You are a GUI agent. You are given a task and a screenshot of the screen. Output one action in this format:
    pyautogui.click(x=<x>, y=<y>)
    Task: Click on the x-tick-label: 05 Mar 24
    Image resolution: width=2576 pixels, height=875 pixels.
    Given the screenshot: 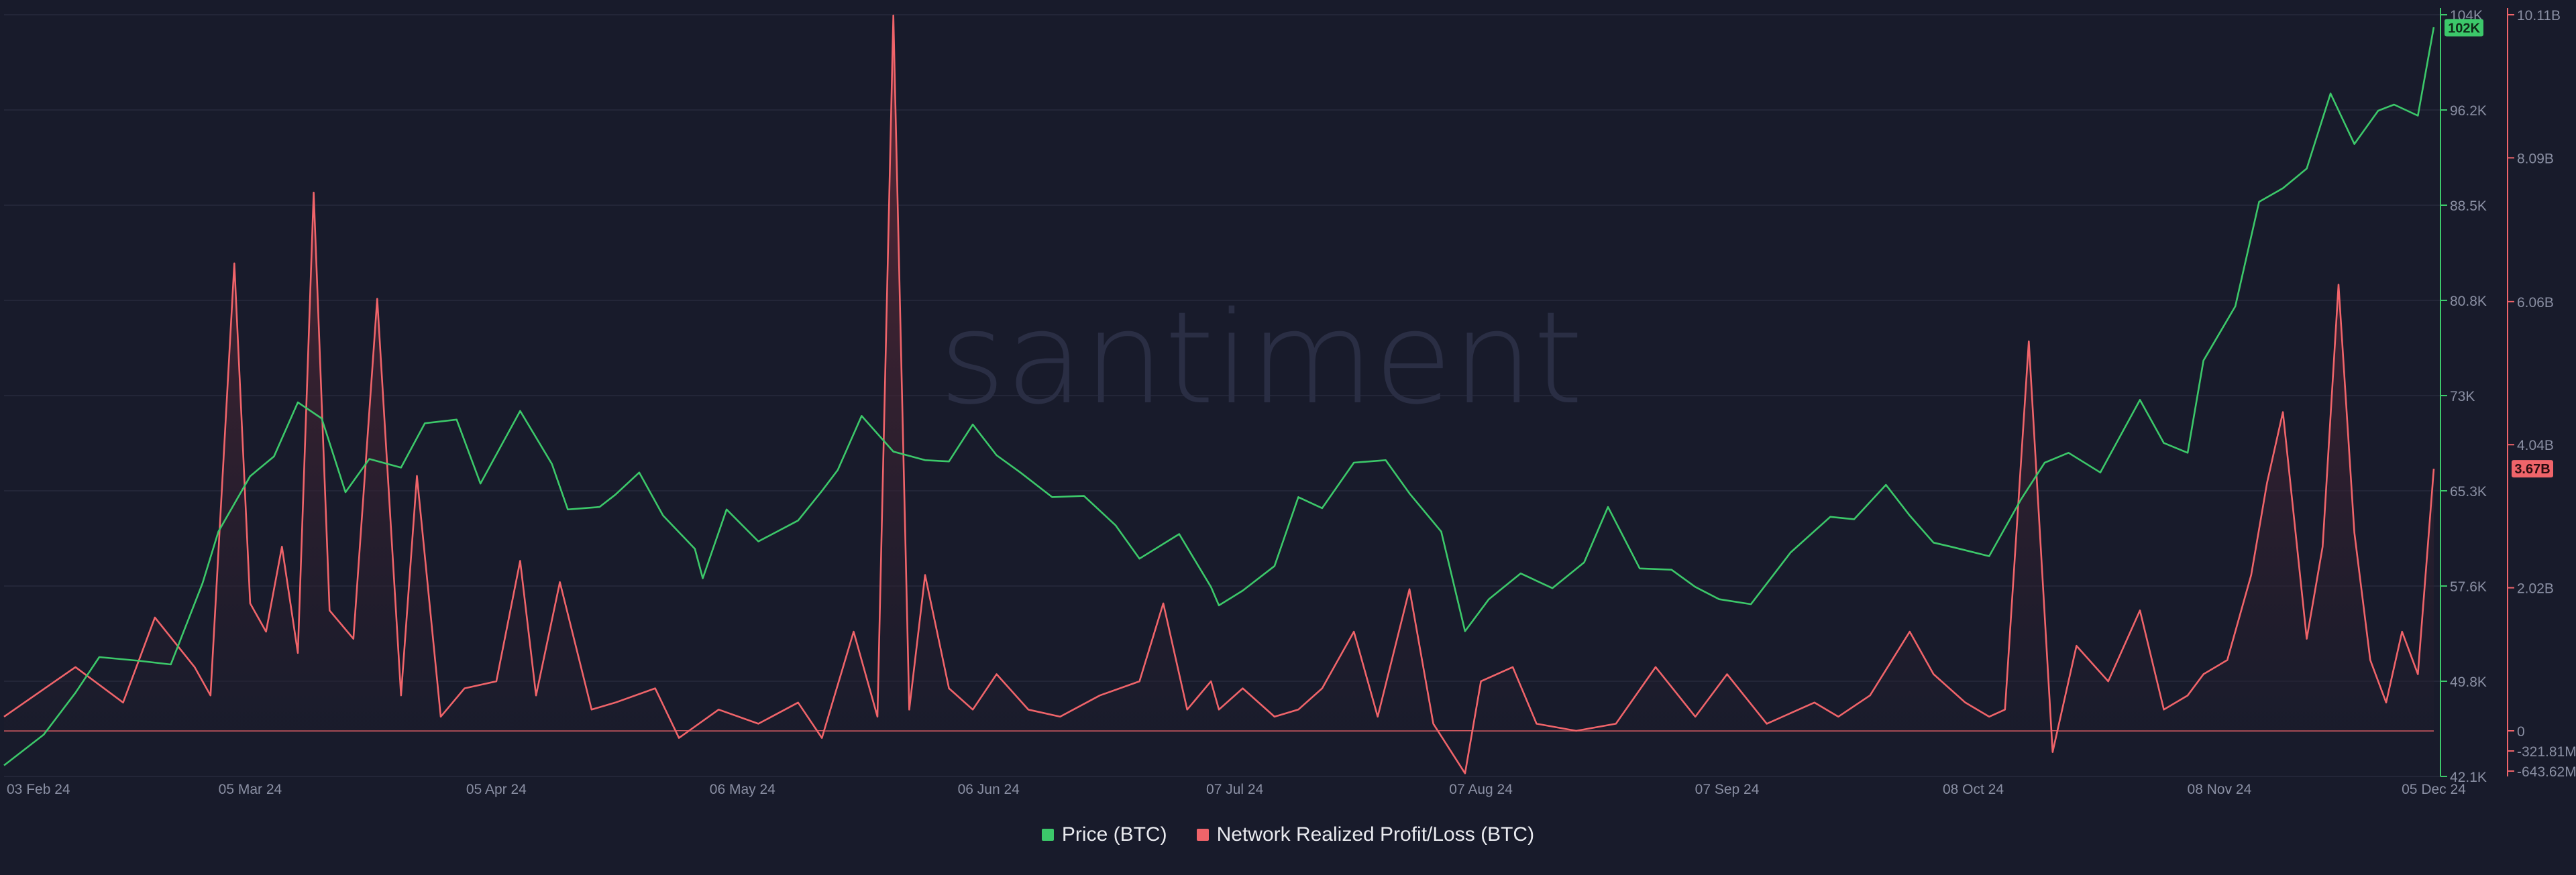 What is the action you would take?
    pyautogui.click(x=250, y=789)
    